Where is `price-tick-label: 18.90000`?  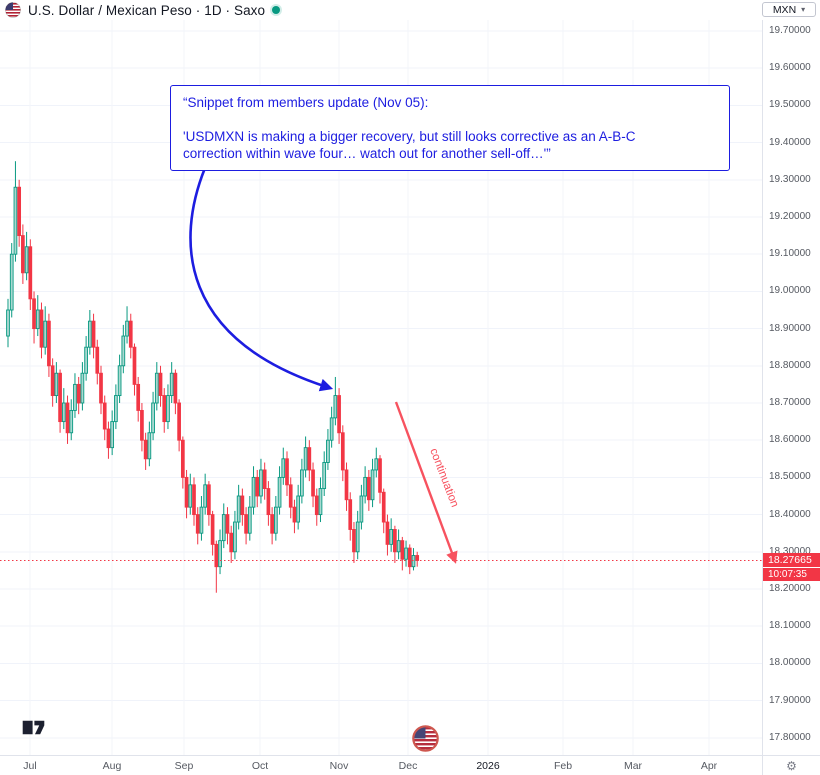 price-tick-label: 18.90000 is located at coordinates (790, 328).